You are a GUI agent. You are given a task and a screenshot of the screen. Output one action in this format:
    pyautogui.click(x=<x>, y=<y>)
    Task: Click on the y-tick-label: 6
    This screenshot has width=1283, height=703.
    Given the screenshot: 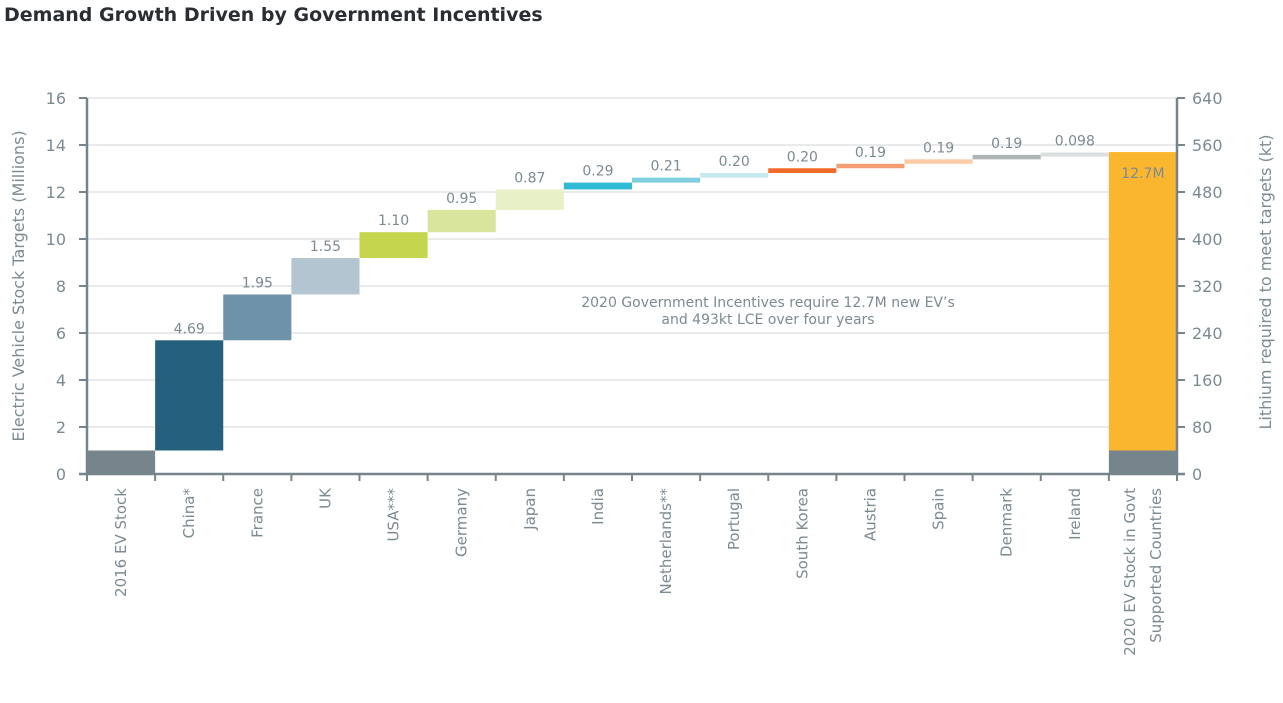 What is the action you would take?
    pyautogui.click(x=61, y=333)
    